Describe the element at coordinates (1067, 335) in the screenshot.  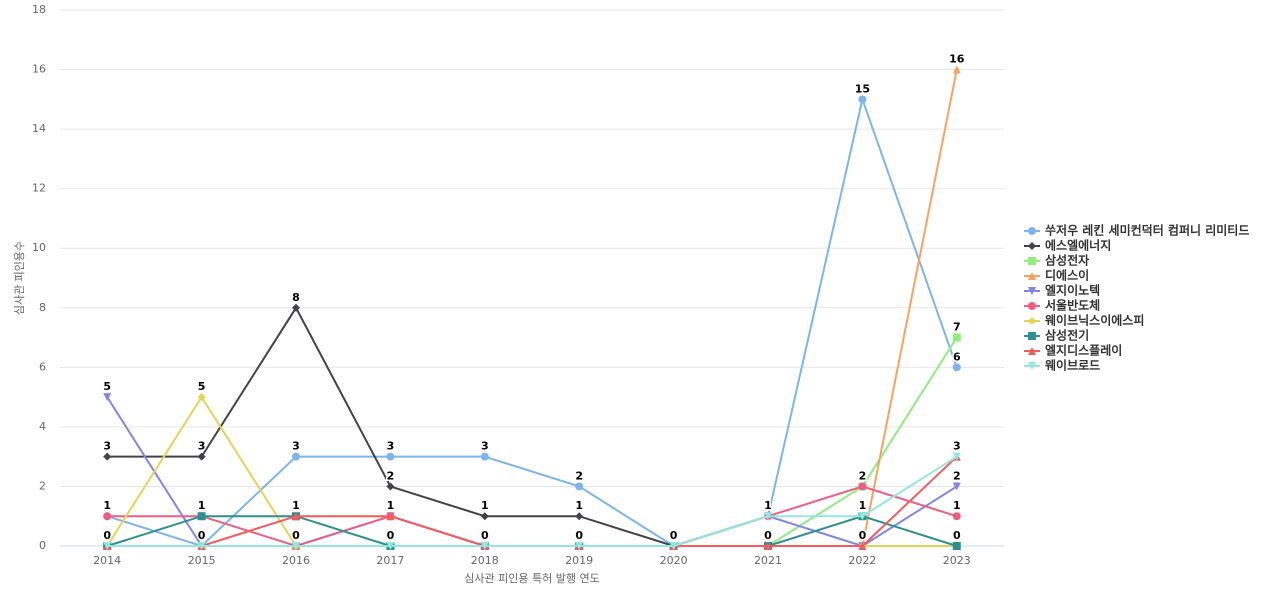
I see `legend-label: 삼성전기` at that location.